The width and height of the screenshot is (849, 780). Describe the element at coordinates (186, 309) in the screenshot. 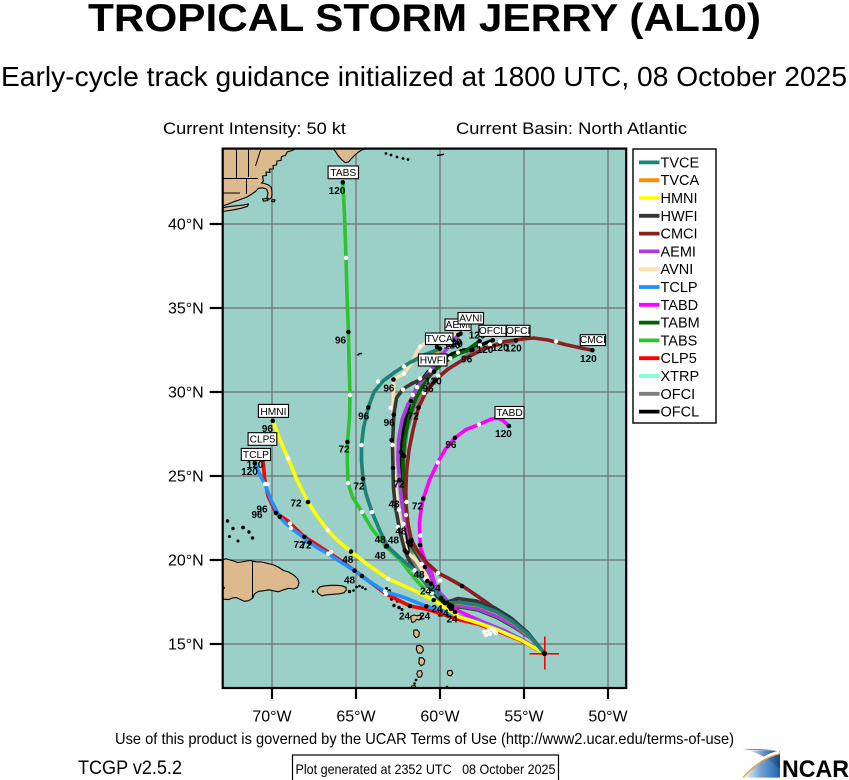

I see `svg-text: 35°N` at that location.